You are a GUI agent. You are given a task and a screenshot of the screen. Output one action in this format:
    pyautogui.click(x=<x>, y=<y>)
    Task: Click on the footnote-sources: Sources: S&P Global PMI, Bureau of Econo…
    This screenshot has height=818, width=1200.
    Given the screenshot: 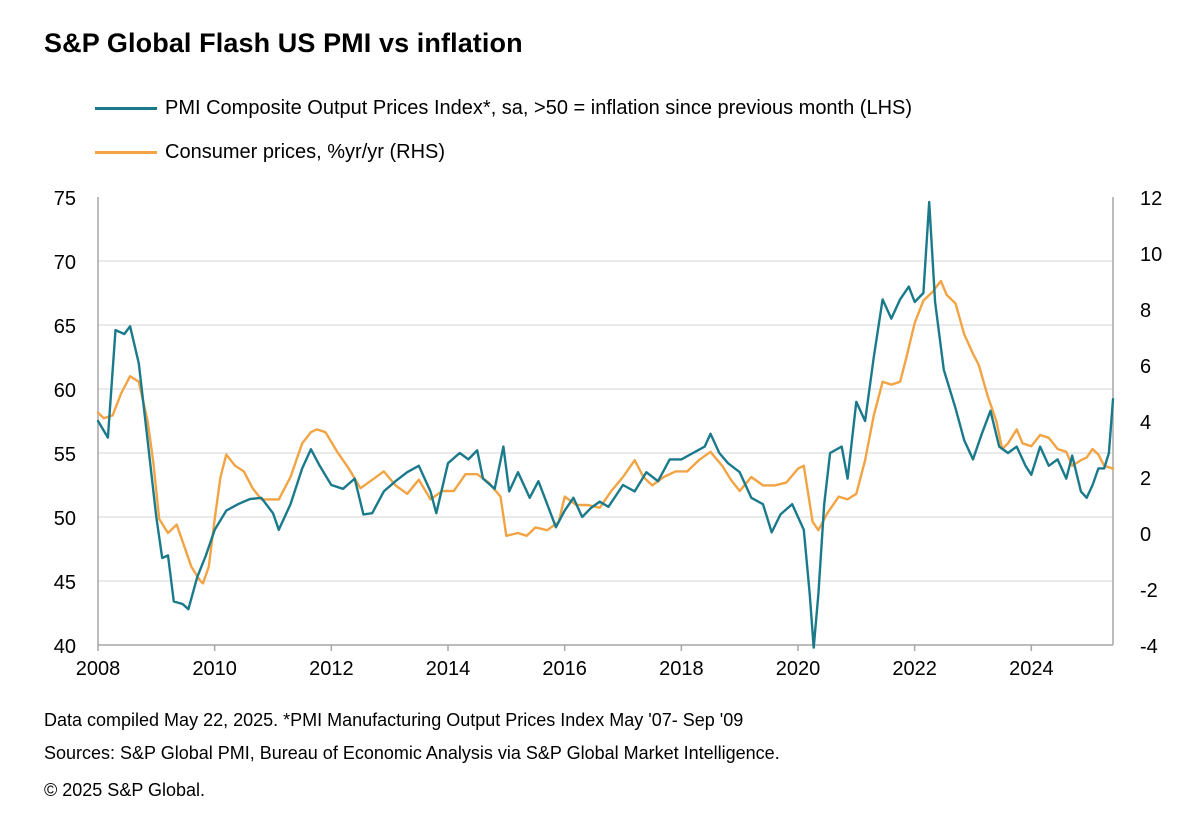 What is the action you would take?
    pyautogui.click(x=412, y=753)
    